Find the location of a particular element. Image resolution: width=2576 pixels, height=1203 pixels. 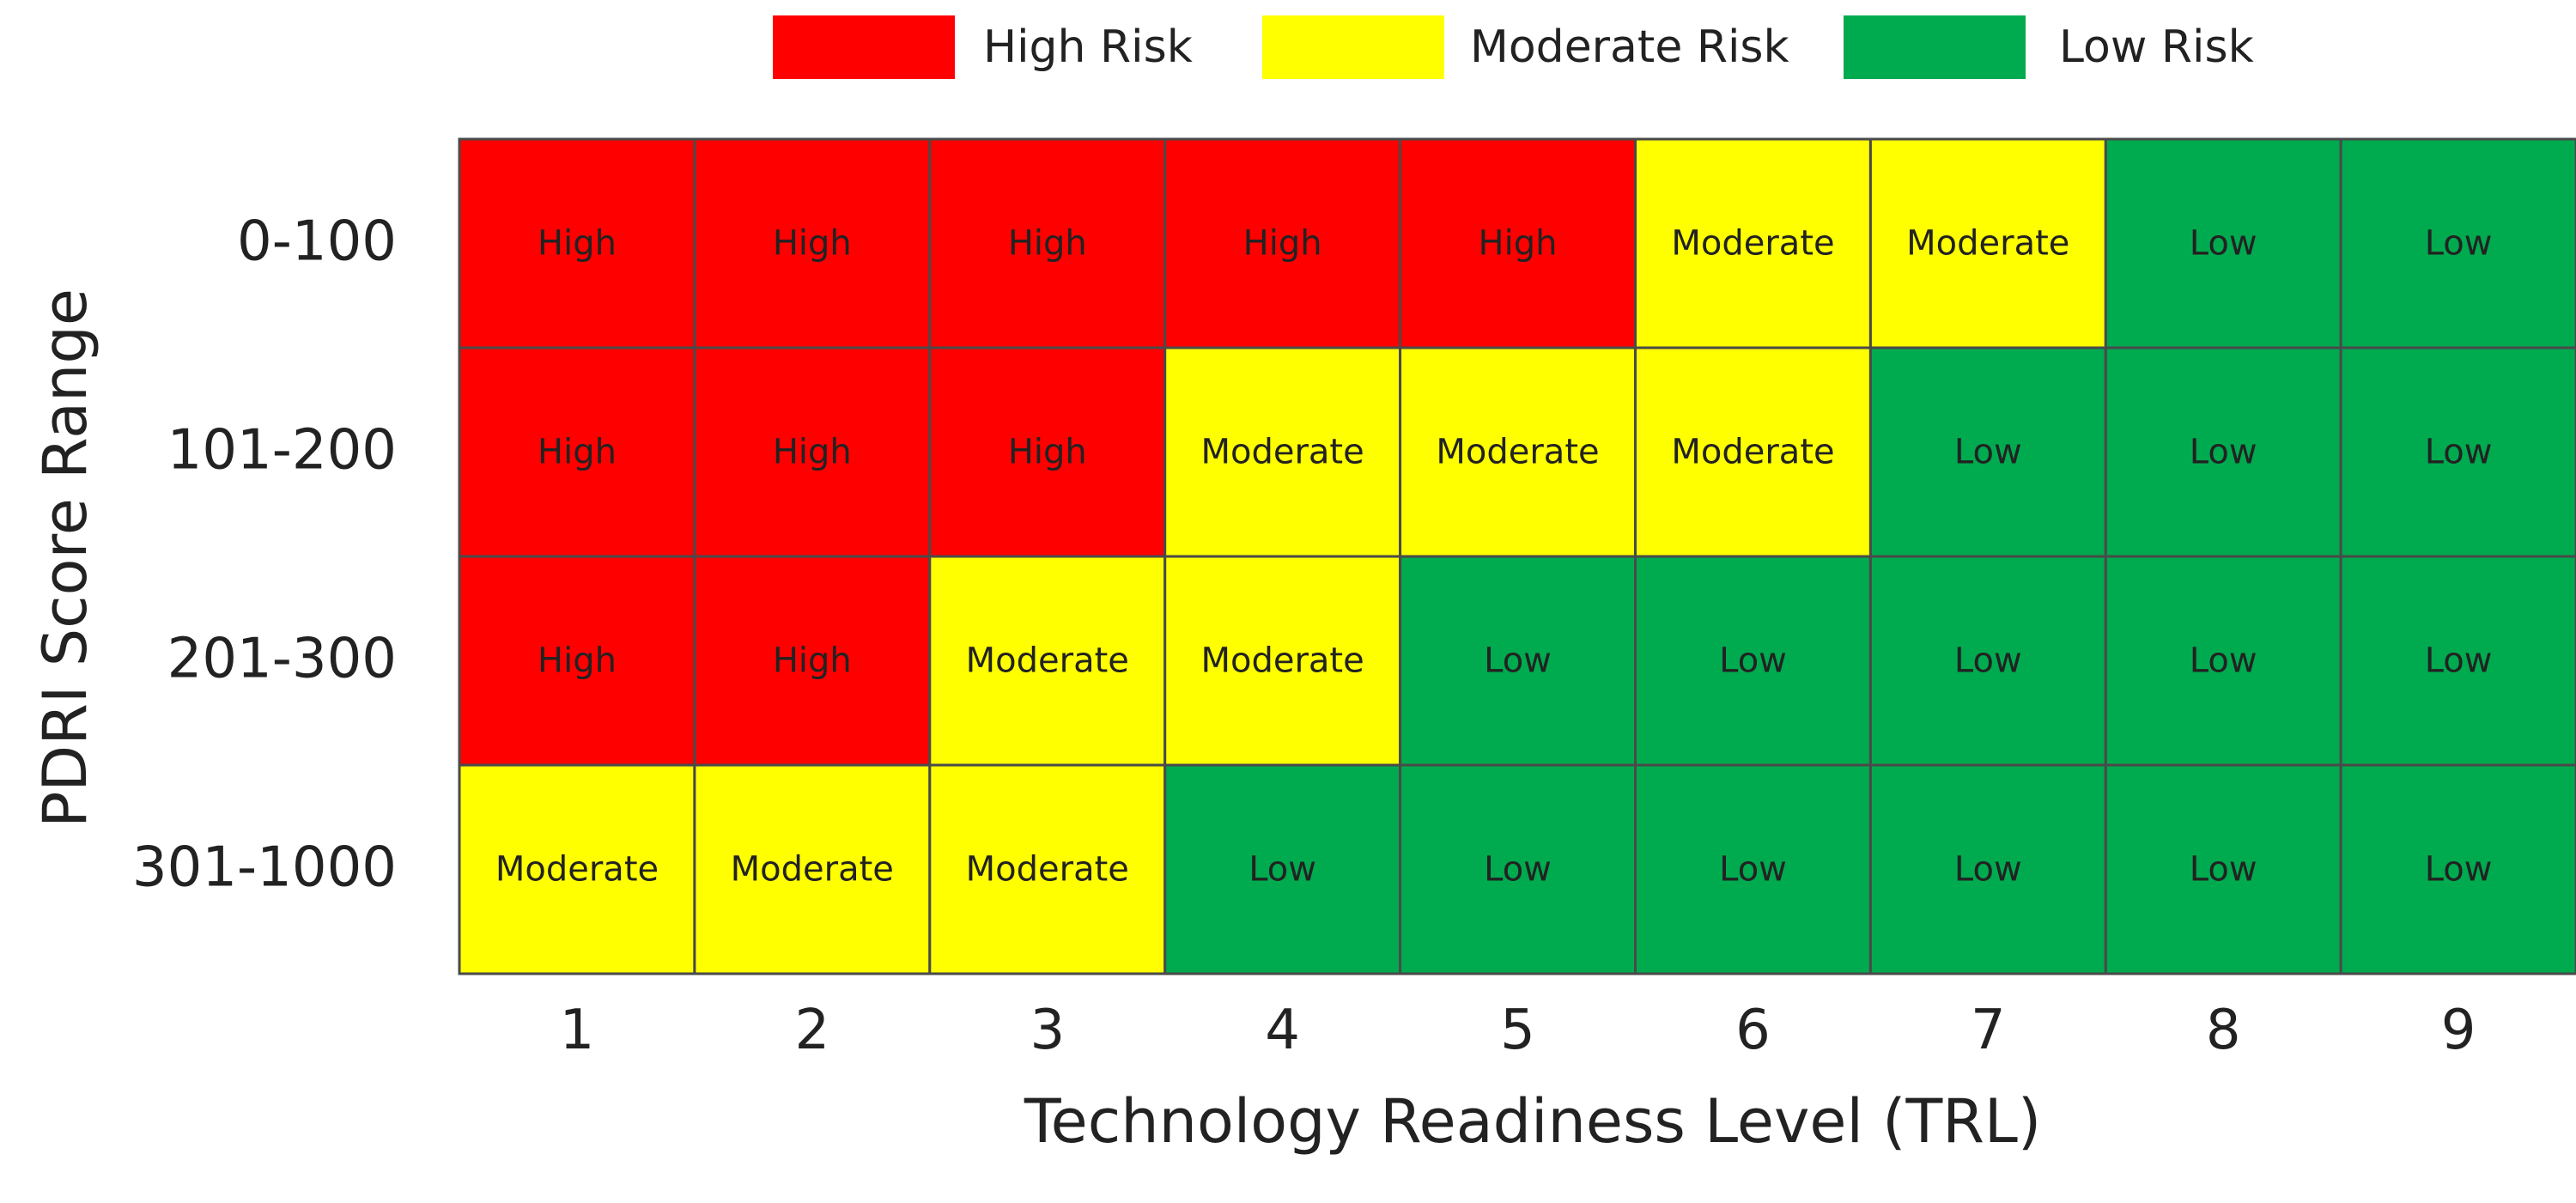

x-tick-label: 6 is located at coordinates (1753, 1030).